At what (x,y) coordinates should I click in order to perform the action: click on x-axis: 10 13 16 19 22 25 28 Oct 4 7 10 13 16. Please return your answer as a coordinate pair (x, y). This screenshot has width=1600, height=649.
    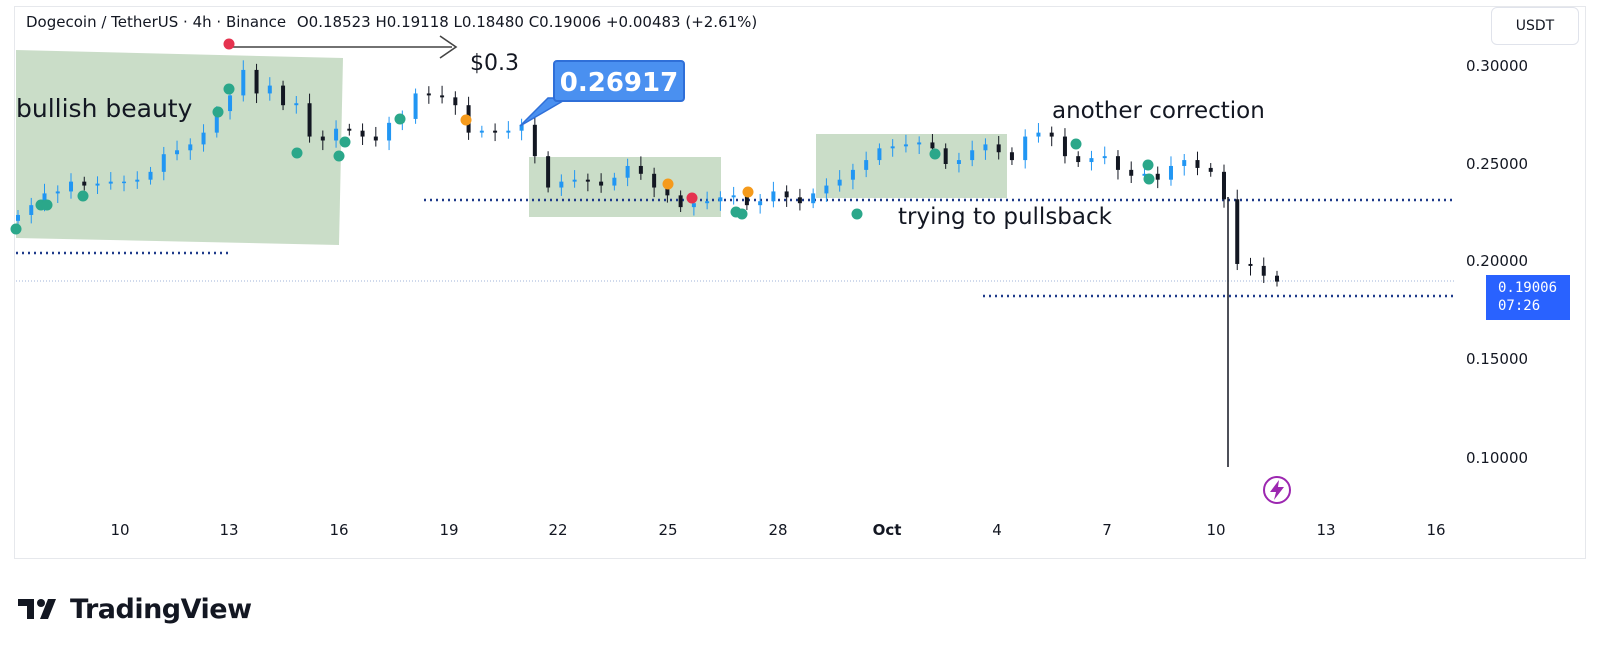
    Looking at the image, I should click on (777, 530).